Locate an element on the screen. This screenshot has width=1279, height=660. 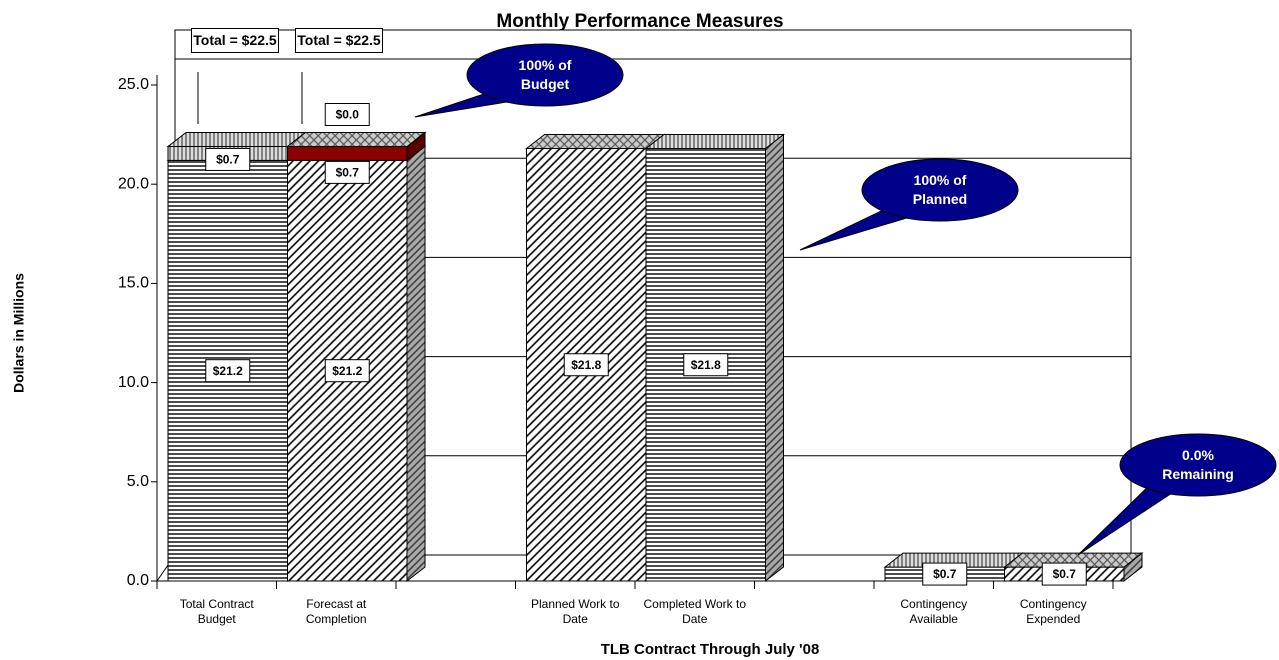
callout-text: 100% of Planned is located at coordinates (940, 189).